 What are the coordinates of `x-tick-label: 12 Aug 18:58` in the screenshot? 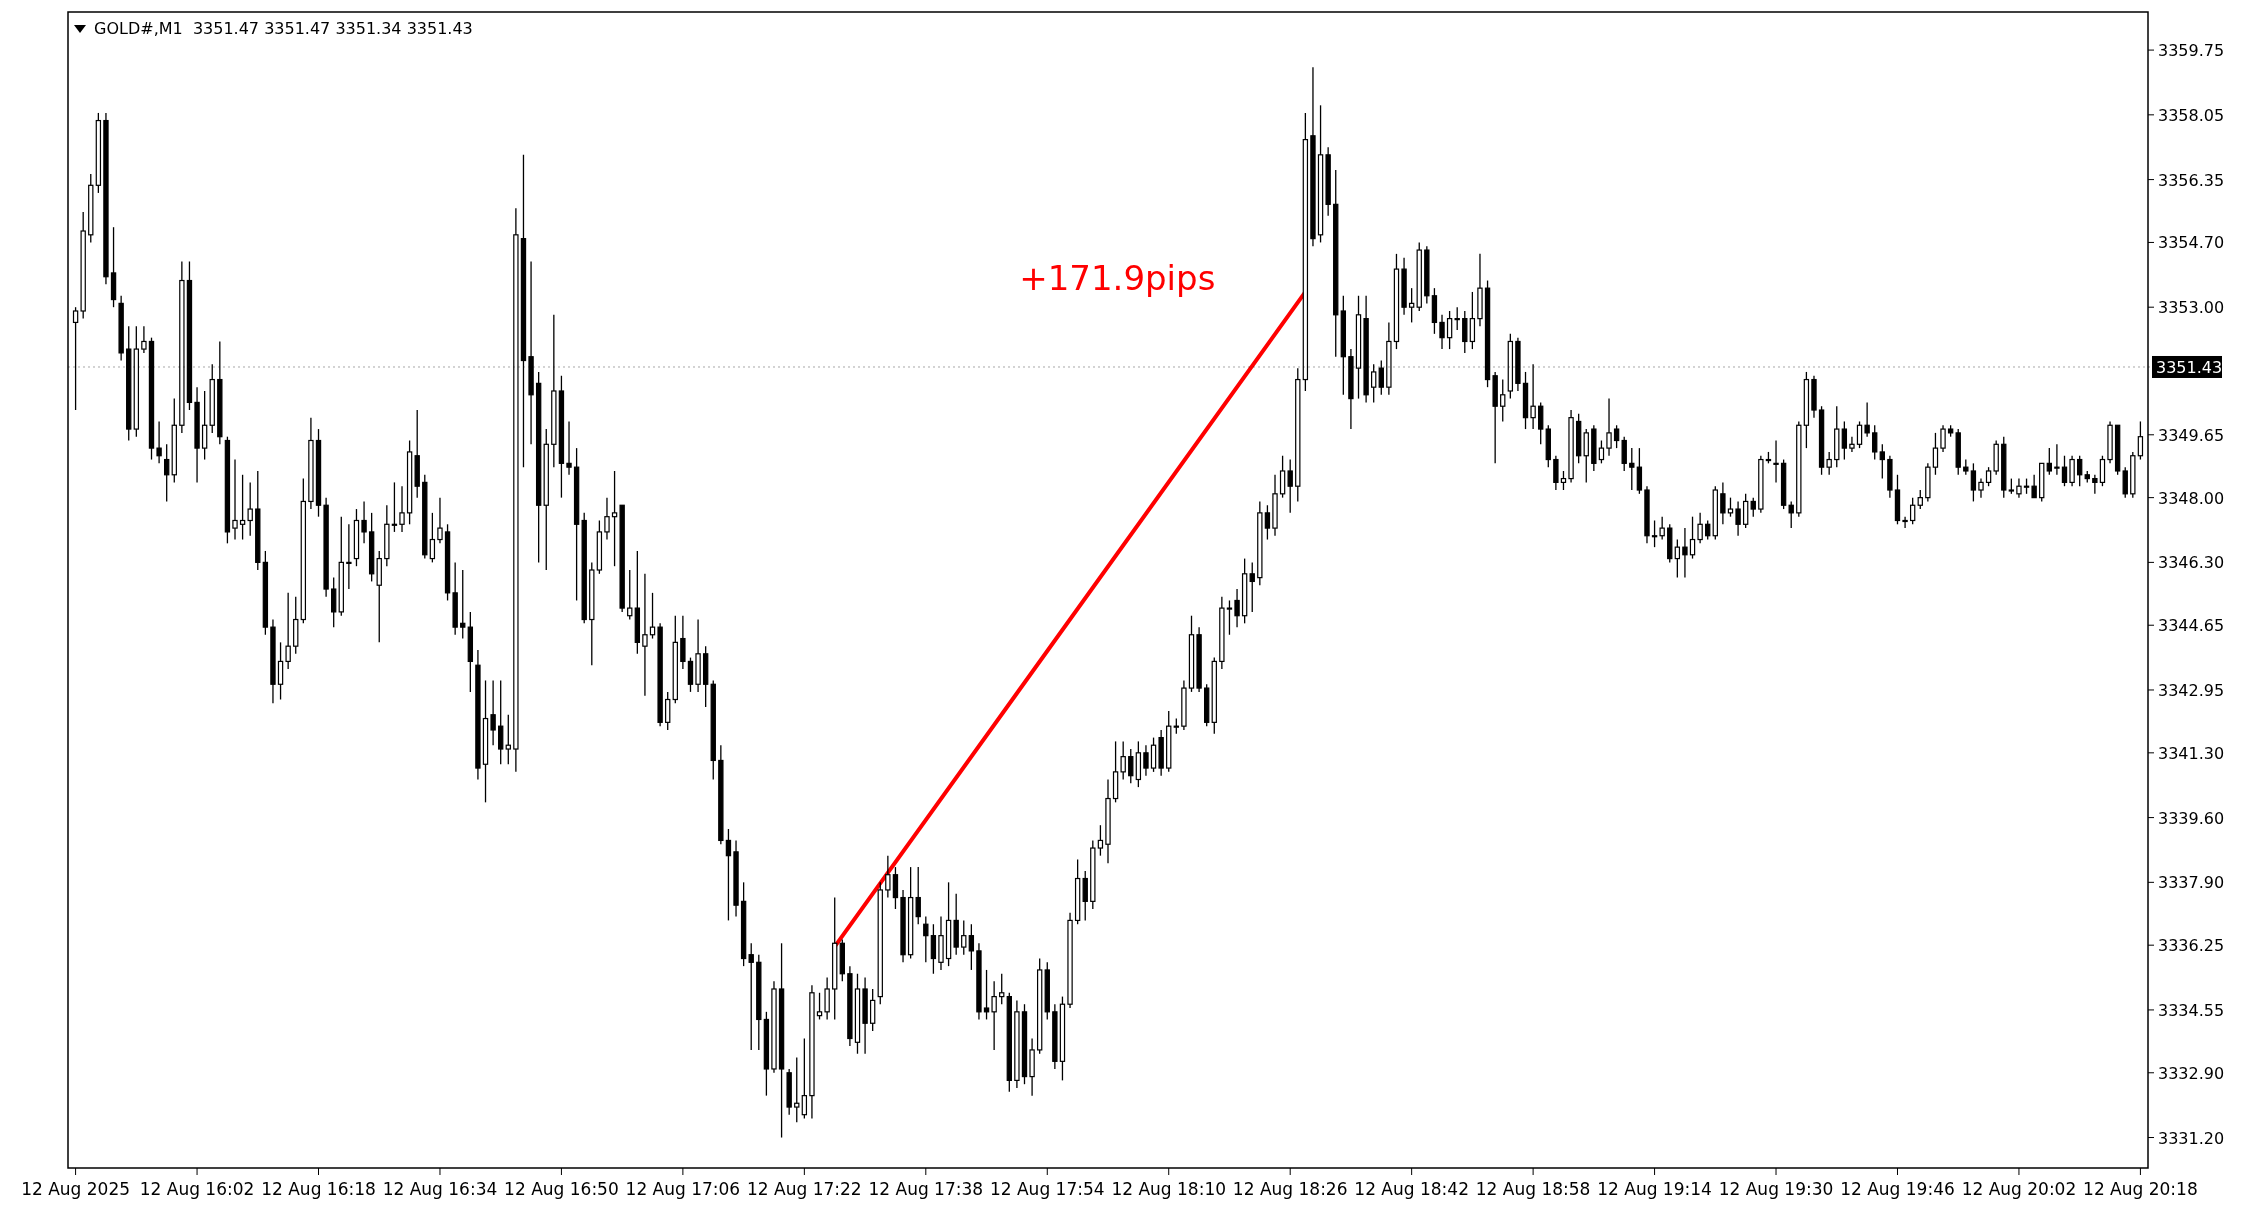 It's located at (1533, 1189).